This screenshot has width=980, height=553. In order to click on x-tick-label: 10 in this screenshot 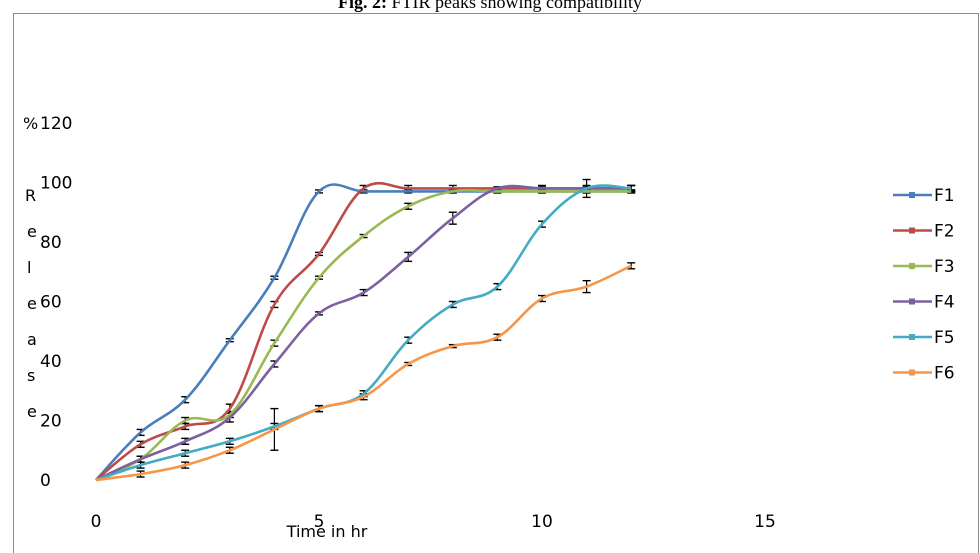, I will do `click(542, 522)`.